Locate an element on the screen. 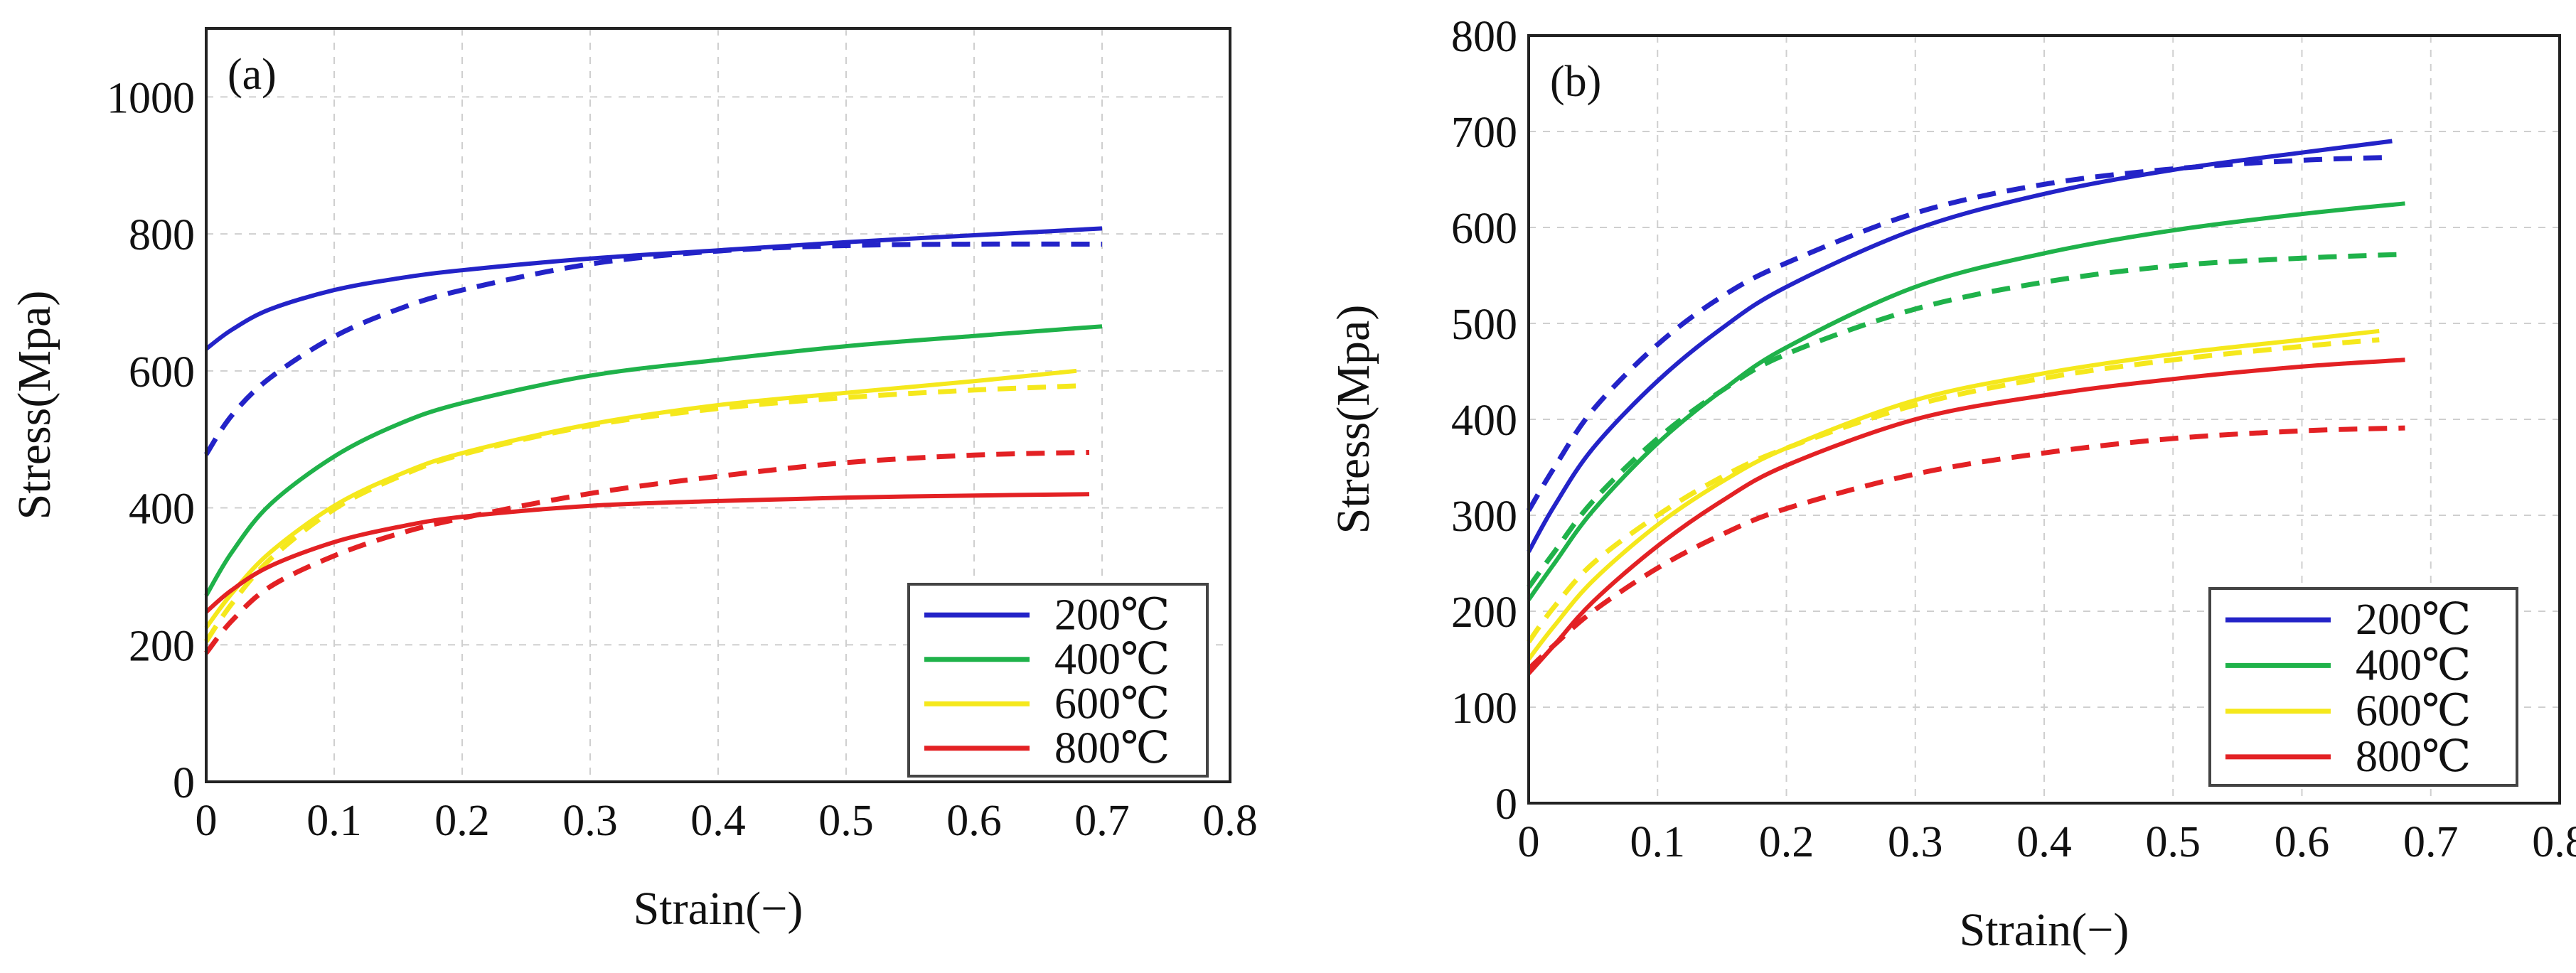  x-axis-title-b: Strain(−) is located at coordinates (2045, 930).